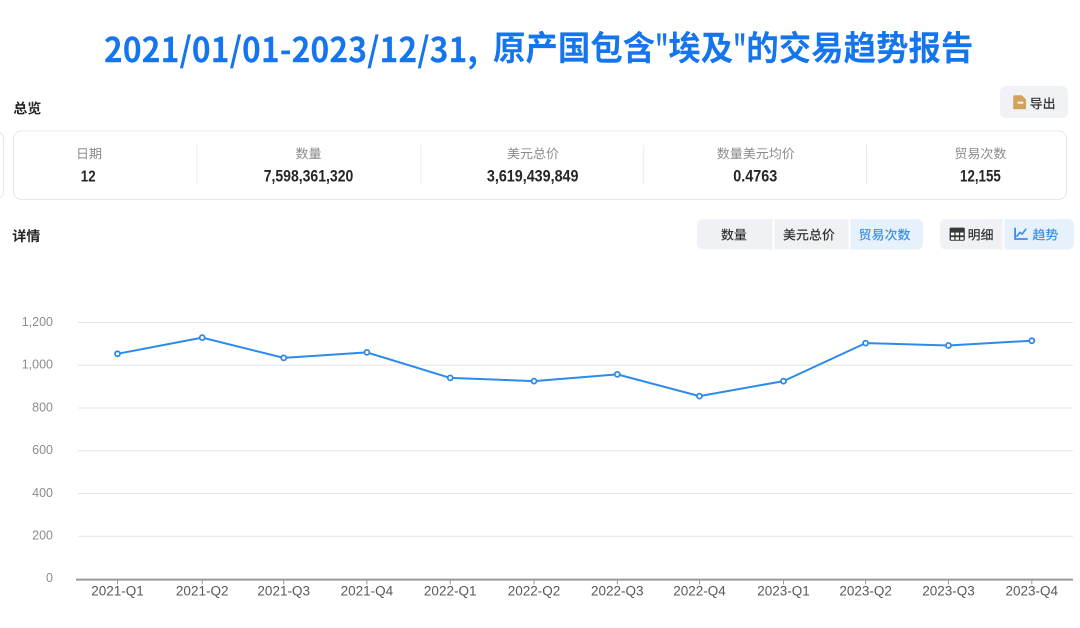 Image resolution: width=1080 pixels, height=628 pixels. What do you see at coordinates (533, 176) in the screenshot?
I see `svg-text: 3,619,439,849` at bounding box center [533, 176].